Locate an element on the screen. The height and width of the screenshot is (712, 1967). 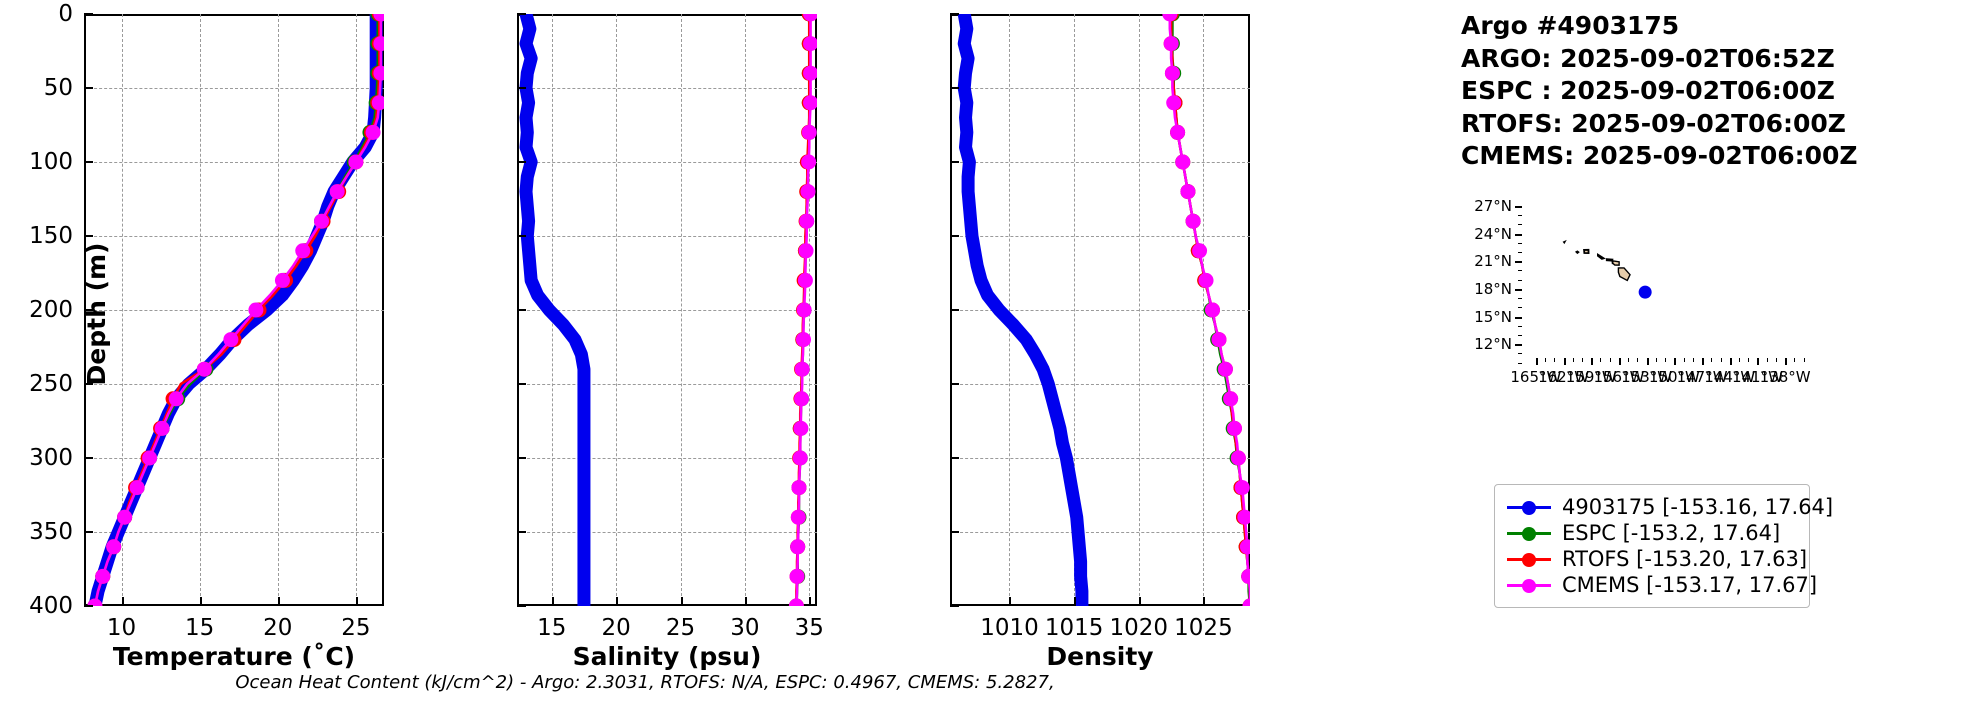
map-lat-label: 27°N is located at coordinates (1493, 205).